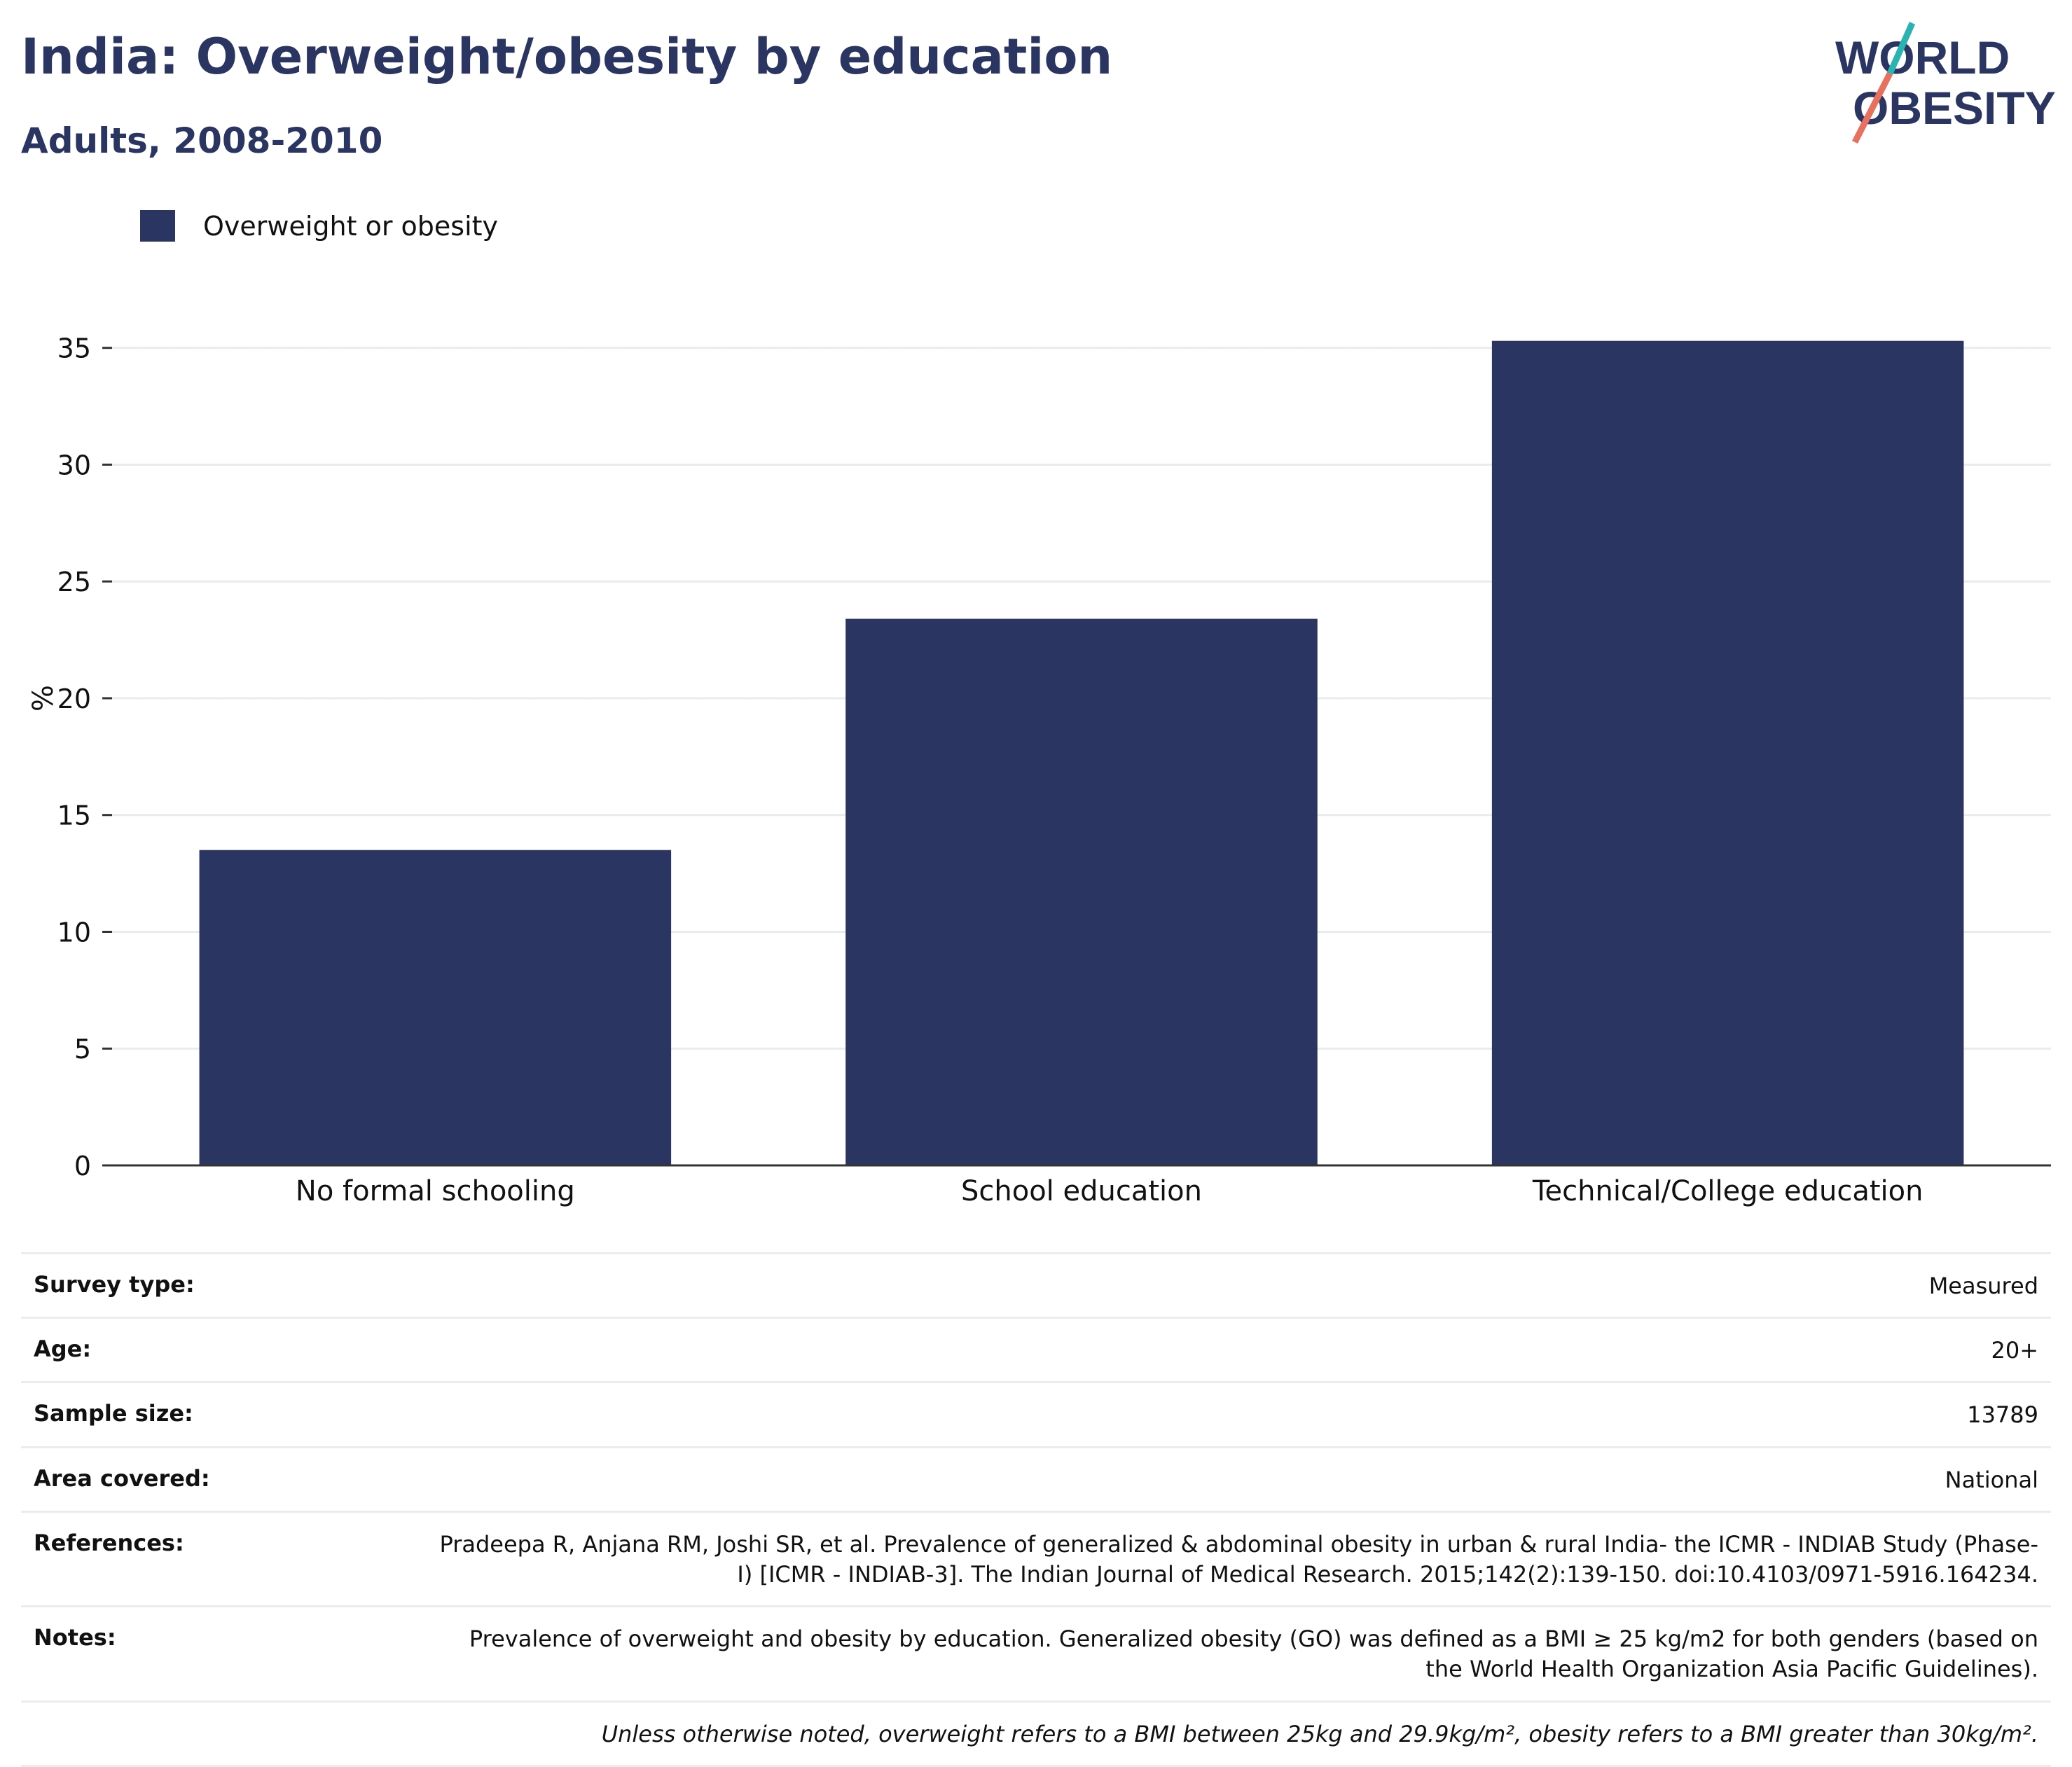  Describe the element at coordinates (2015, 1350) in the screenshot. I see `info-value: 20+` at that location.